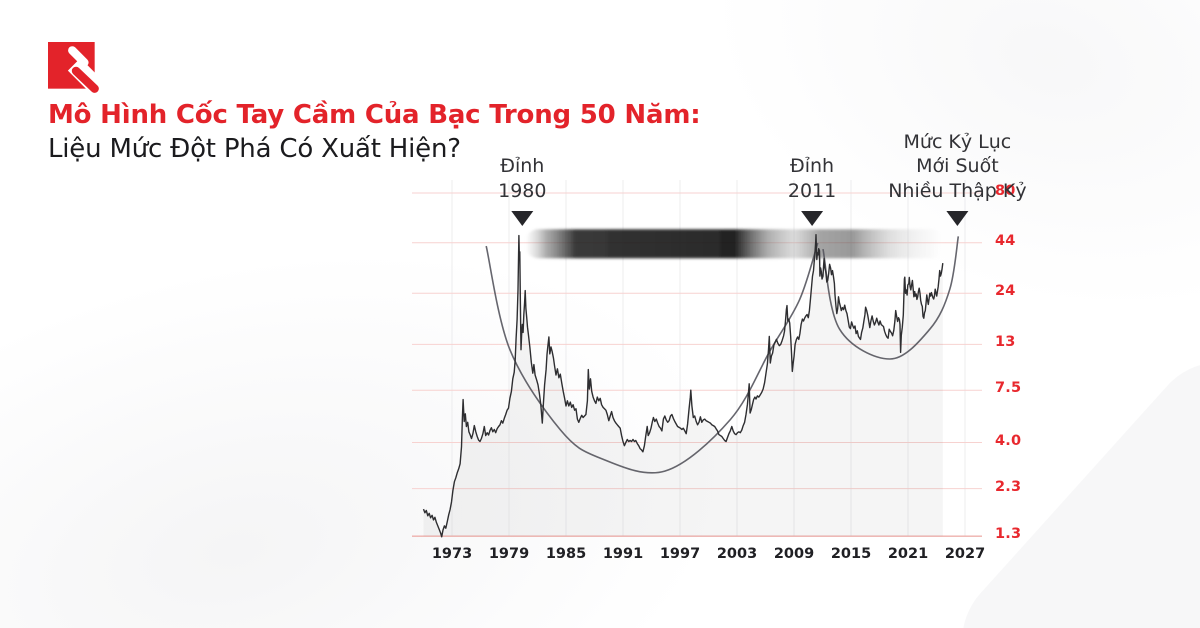  What do you see at coordinates (1005, 291) in the screenshot?
I see `y-axis-label: 24` at bounding box center [1005, 291].